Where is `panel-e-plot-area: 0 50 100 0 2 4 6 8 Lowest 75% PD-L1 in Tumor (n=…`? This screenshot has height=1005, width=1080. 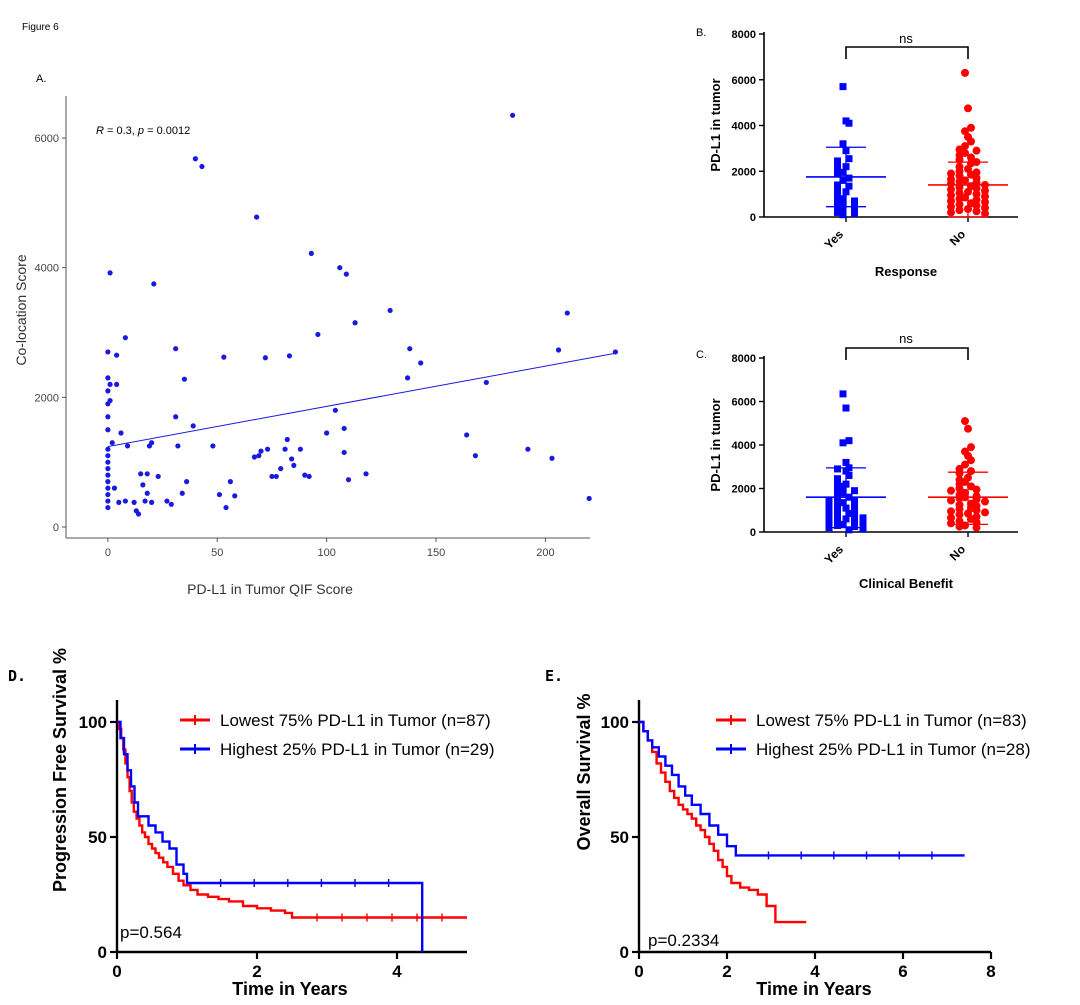 panel-e-plot-area: 0 50 100 0 2 4 6 8 Lowest 75% PD-L1 in Tumor (n=… is located at coordinates (816, 840).